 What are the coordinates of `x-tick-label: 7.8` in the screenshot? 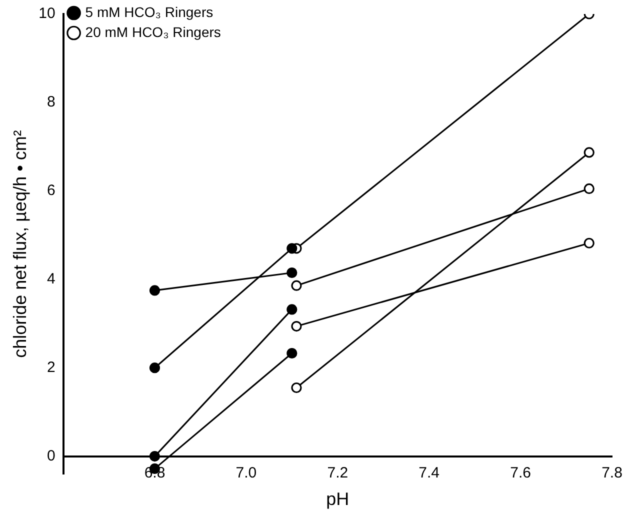 It's located at (612, 473).